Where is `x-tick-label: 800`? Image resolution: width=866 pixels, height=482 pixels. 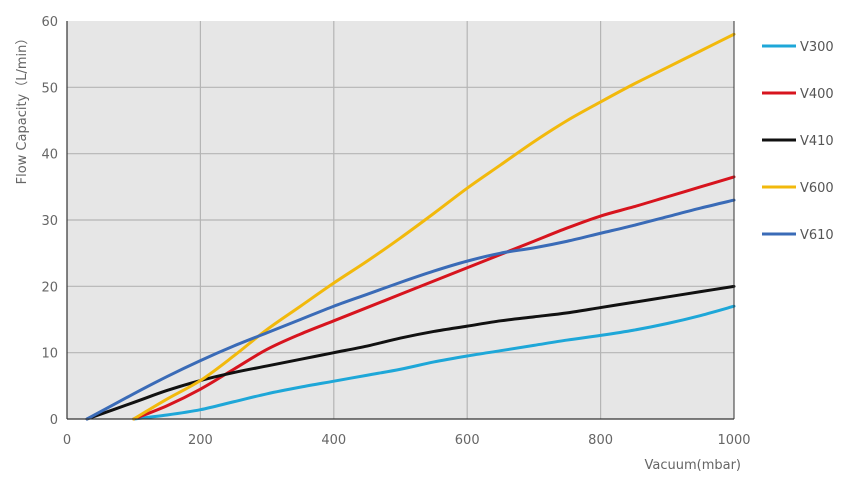
x-tick-label: 800 is located at coordinates (600, 440).